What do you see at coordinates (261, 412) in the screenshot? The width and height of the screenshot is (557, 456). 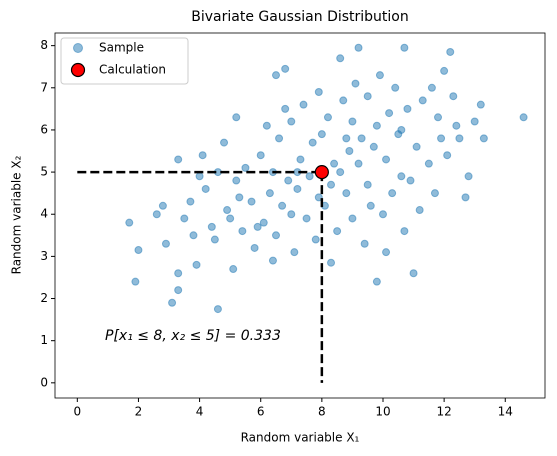 I see `x-tick-label: 6` at bounding box center [261, 412].